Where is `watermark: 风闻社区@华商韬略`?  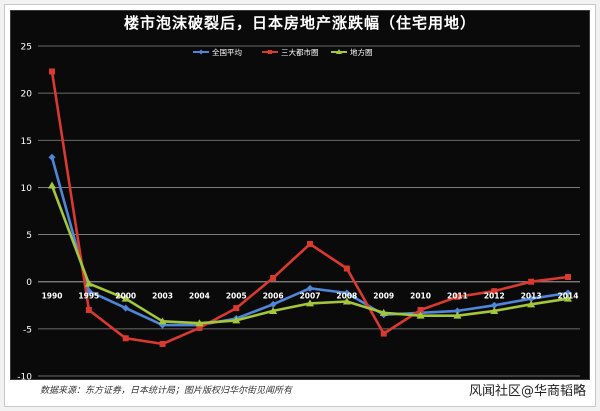 watermark: 风闻社区@华商韬略 is located at coordinates (527, 391).